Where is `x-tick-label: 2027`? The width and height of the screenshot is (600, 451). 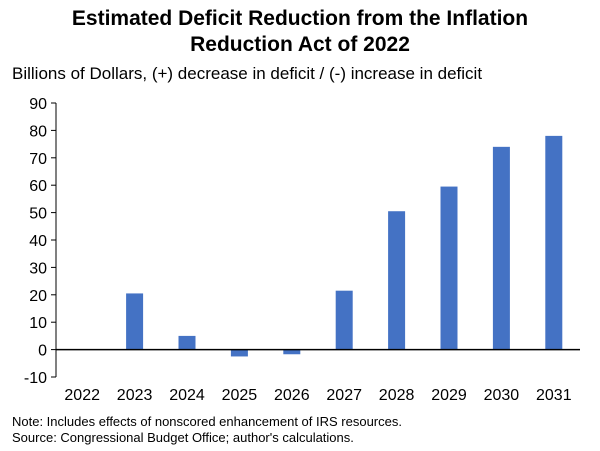
x-tick-label: 2027 is located at coordinates (344, 395).